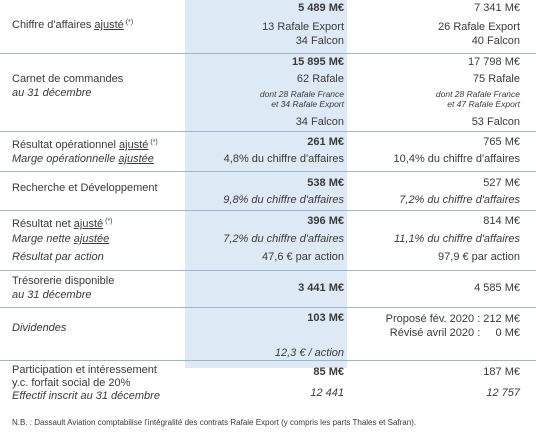 This screenshot has height=437, width=536. What do you see at coordinates (454, 333) in the screenshot?
I see `value-2018: Révisé avril 2020 : 0 M€` at bounding box center [454, 333].